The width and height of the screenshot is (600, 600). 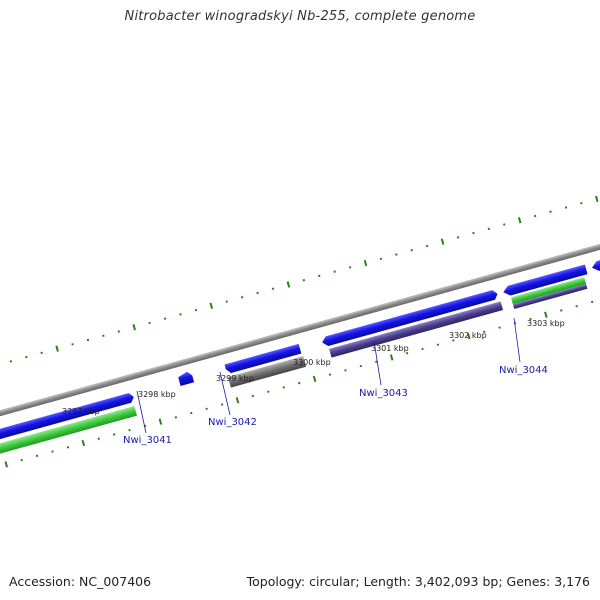 What do you see at coordinates (81, 411) in the screenshot?
I see `scale-label-3297: 3297 kbp` at bounding box center [81, 411].